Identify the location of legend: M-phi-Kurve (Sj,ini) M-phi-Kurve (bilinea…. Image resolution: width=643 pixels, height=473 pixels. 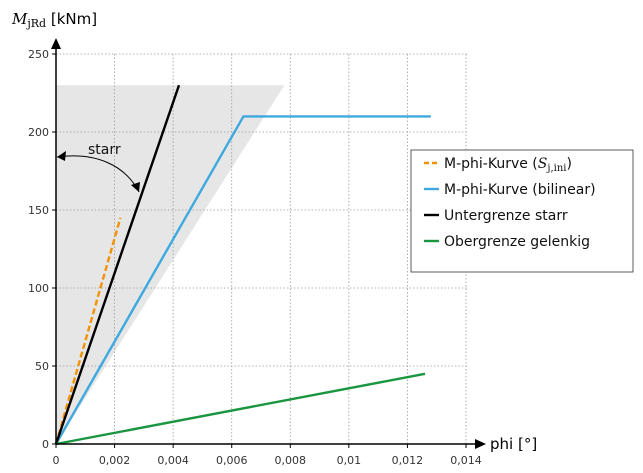
(522, 211).